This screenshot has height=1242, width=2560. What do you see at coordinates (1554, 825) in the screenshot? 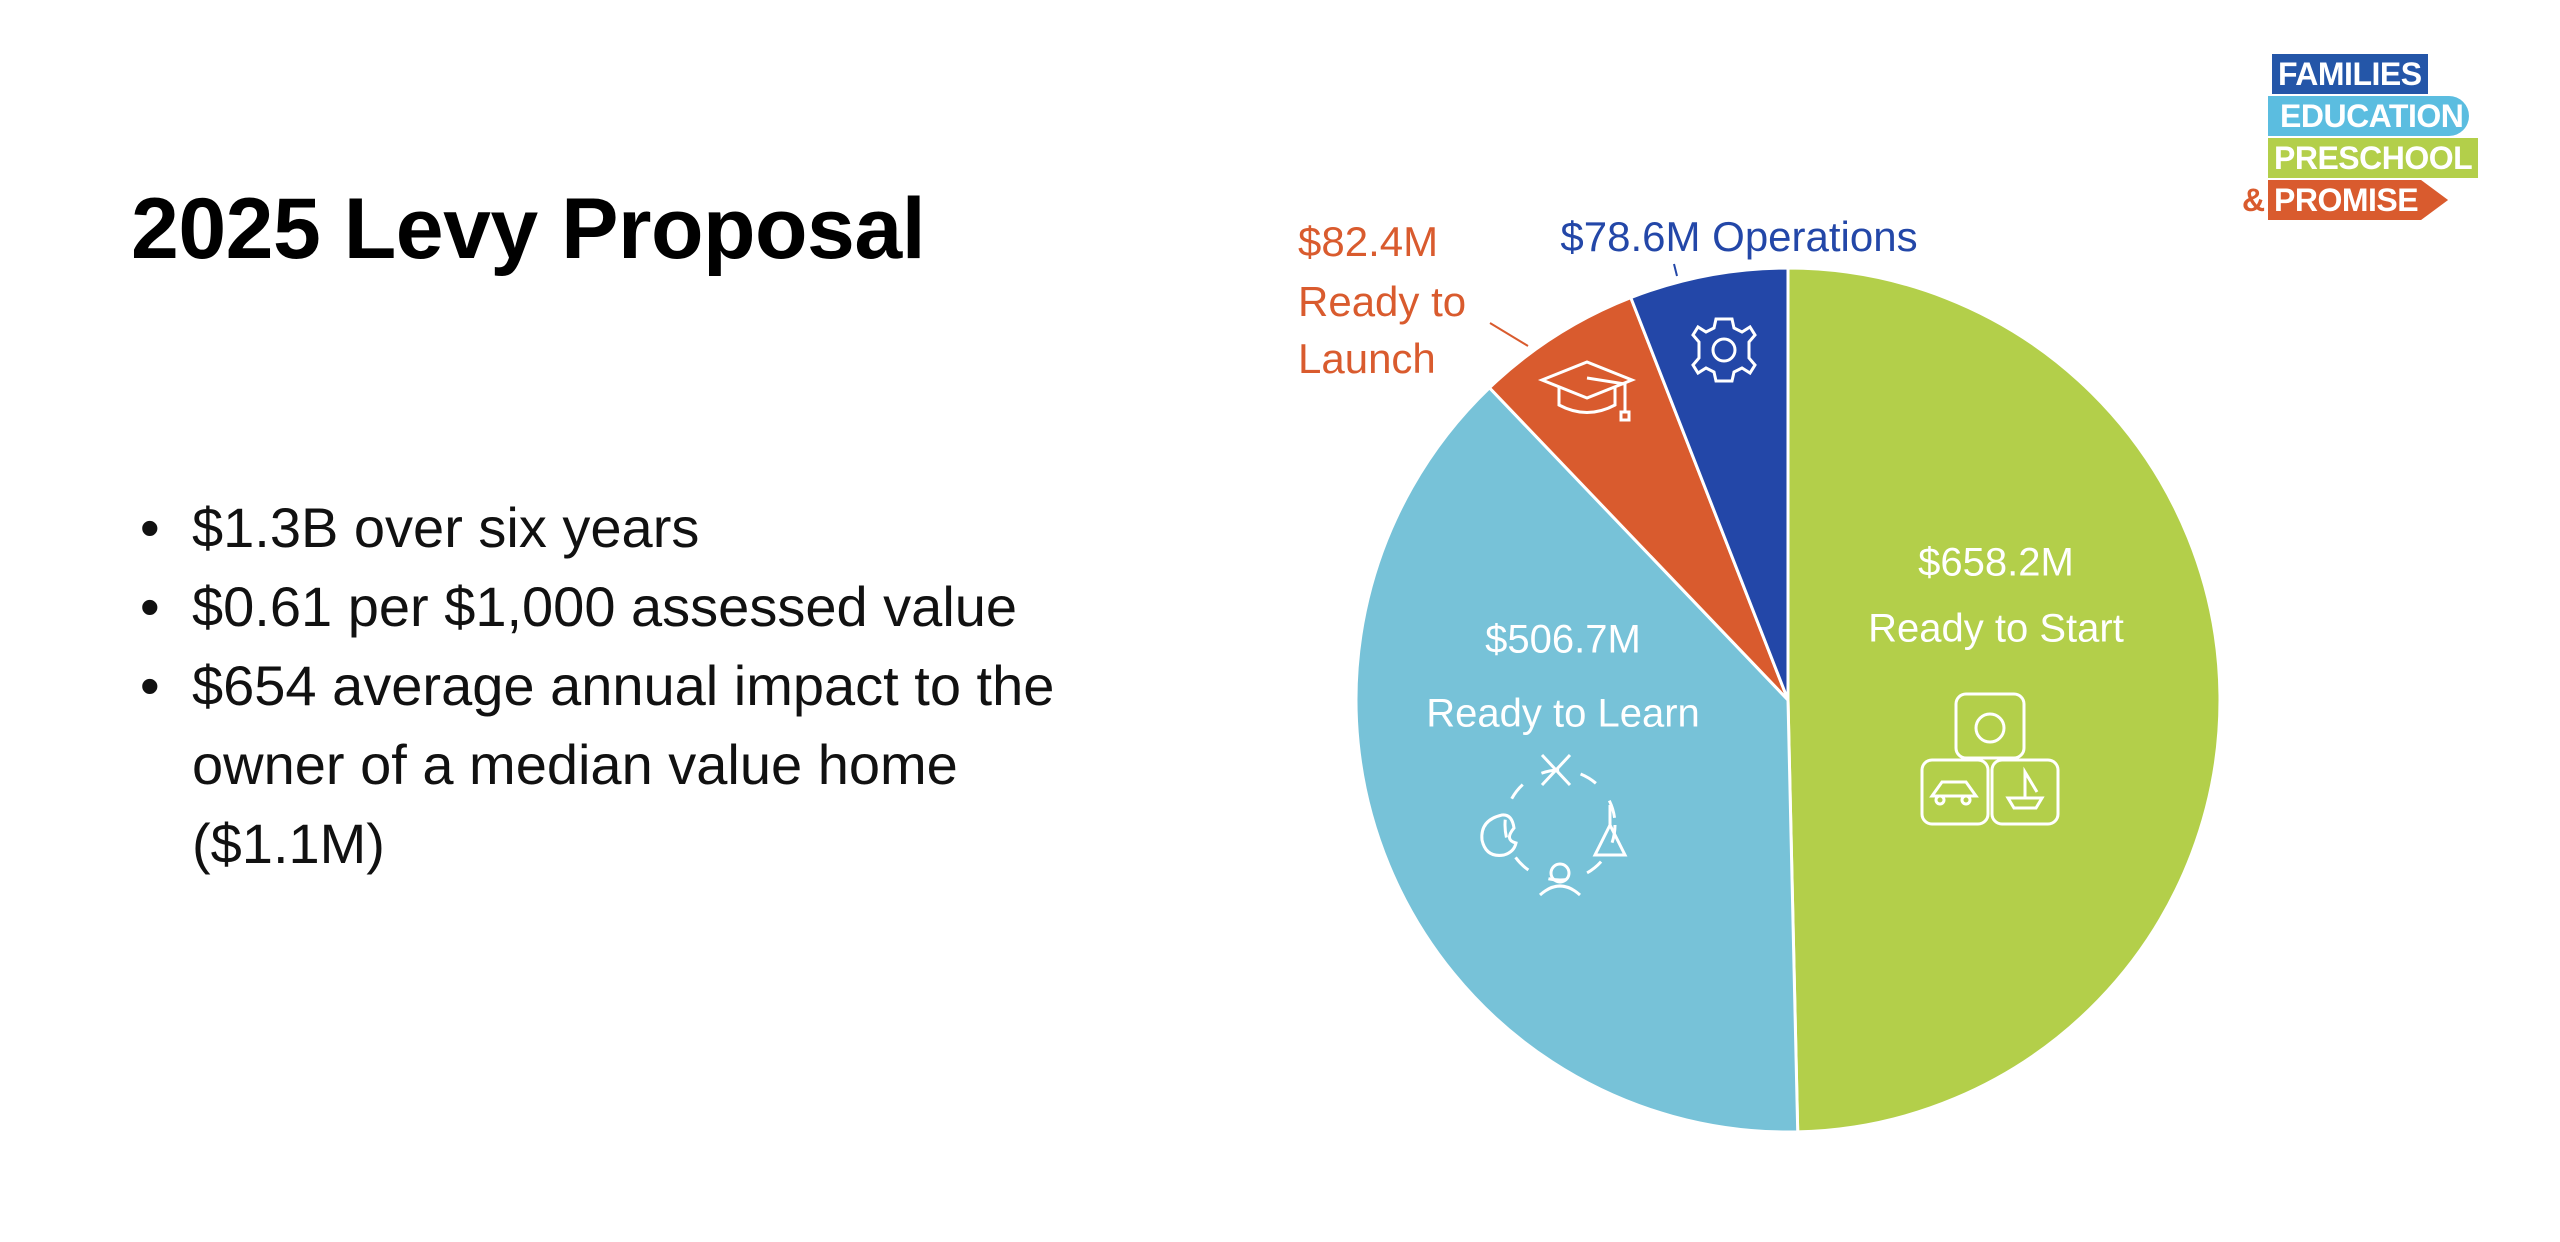
I see `learning-cycle-icon` at bounding box center [1554, 825].